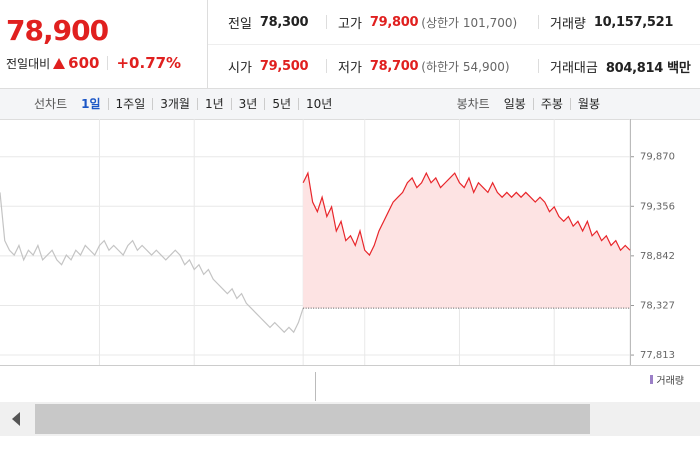  I want to click on note: (하한가 54,900), so click(465, 66).